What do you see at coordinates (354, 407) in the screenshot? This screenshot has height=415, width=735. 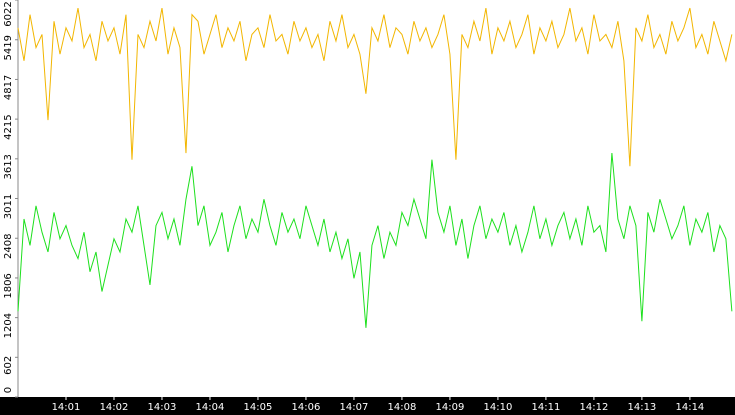 I see `x-tick-label: 14:07` at bounding box center [354, 407].